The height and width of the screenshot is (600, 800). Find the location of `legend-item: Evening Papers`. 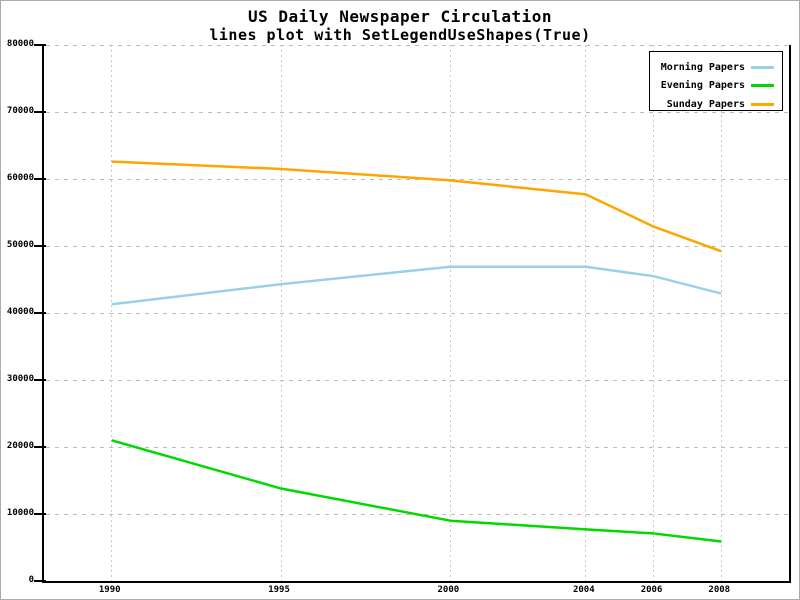

legend-item: Evening Papers is located at coordinates (716, 86).